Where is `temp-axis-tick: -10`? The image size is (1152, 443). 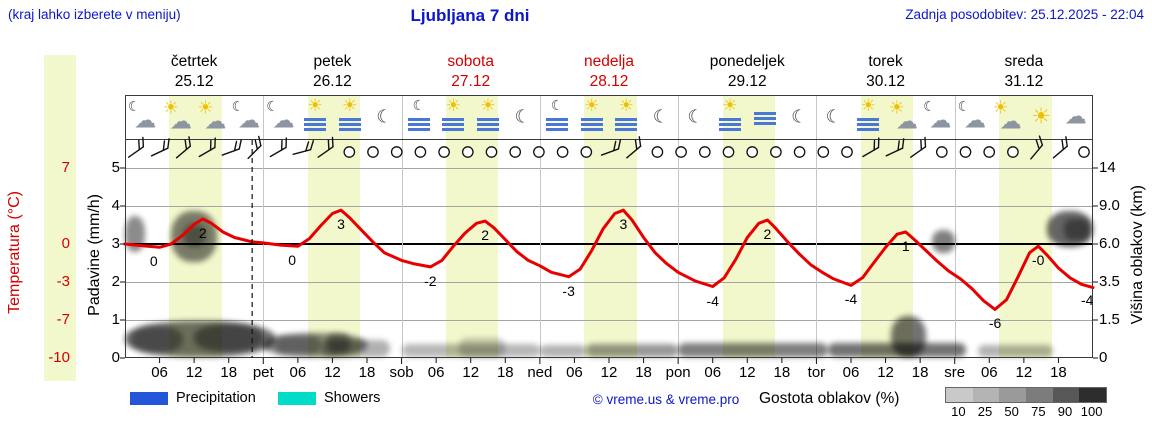 temp-axis-tick: -10 is located at coordinates (59, 357).